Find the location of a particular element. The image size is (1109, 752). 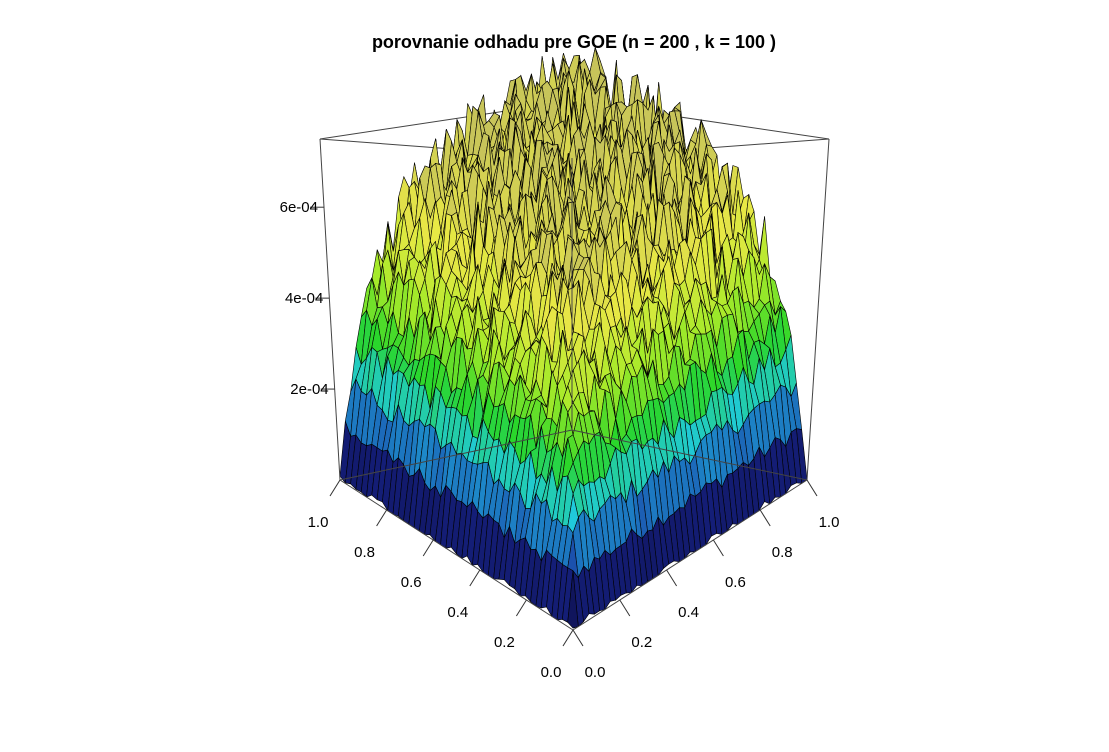

x-tick-label: 1.0 is located at coordinates (318, 522).